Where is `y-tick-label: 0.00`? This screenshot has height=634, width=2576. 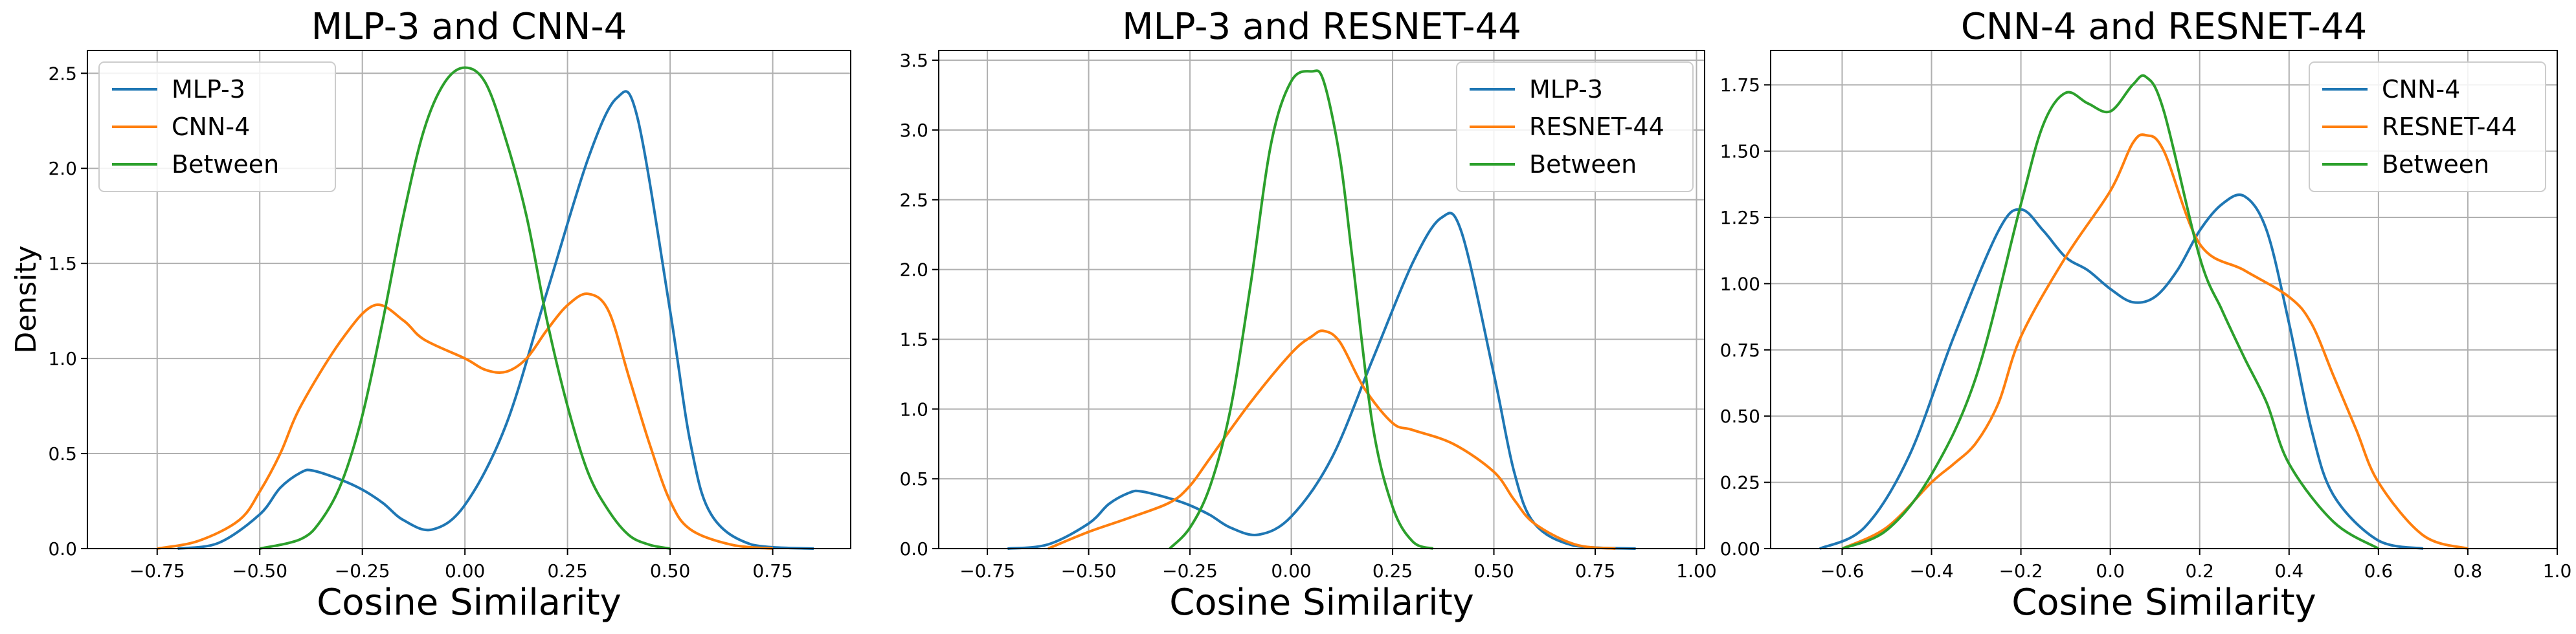
y-tick-label: 0.00 is located at coordinates (1740, 549).